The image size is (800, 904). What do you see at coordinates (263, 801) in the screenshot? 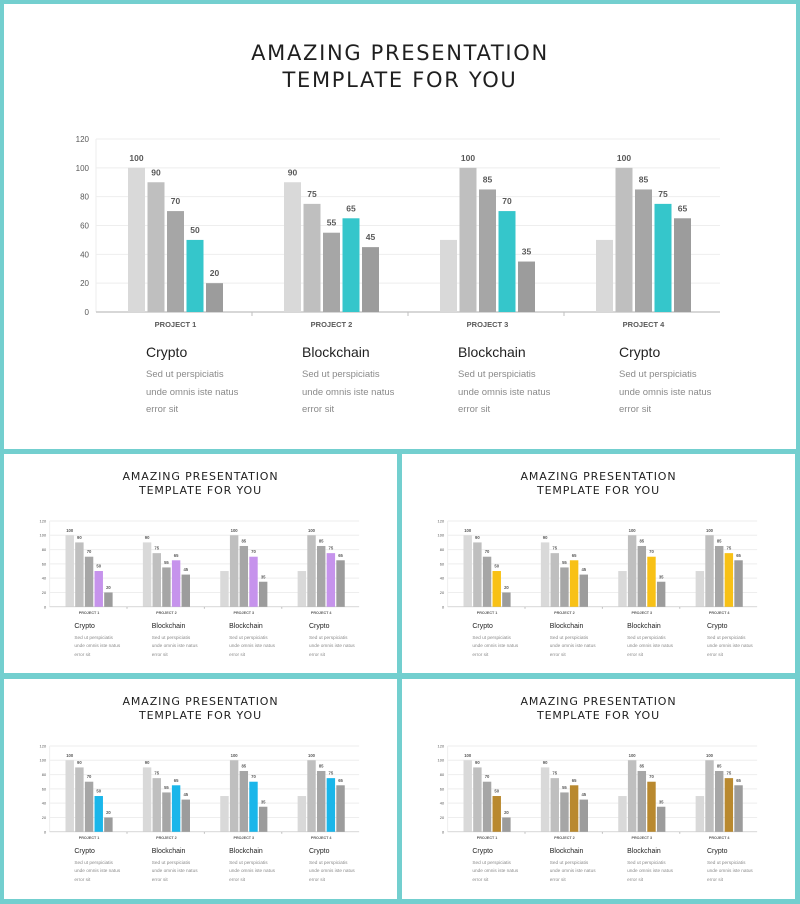
I see `data-label: 35` at bounding box center [263, 801].